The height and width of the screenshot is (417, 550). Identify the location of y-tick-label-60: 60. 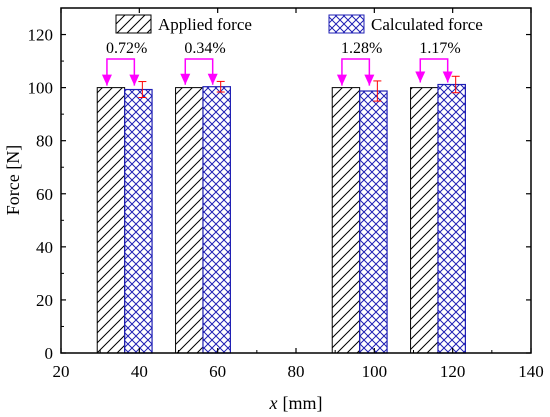
(44, 194).